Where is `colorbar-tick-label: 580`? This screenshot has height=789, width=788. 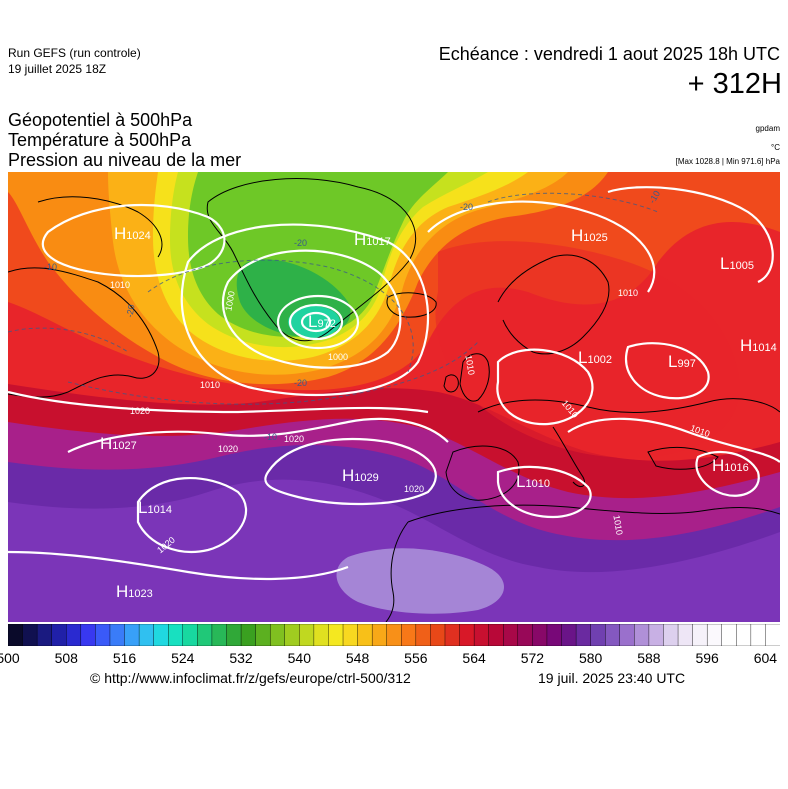 colorbar-tick-label: 580 is located at coordinates (590, 658).